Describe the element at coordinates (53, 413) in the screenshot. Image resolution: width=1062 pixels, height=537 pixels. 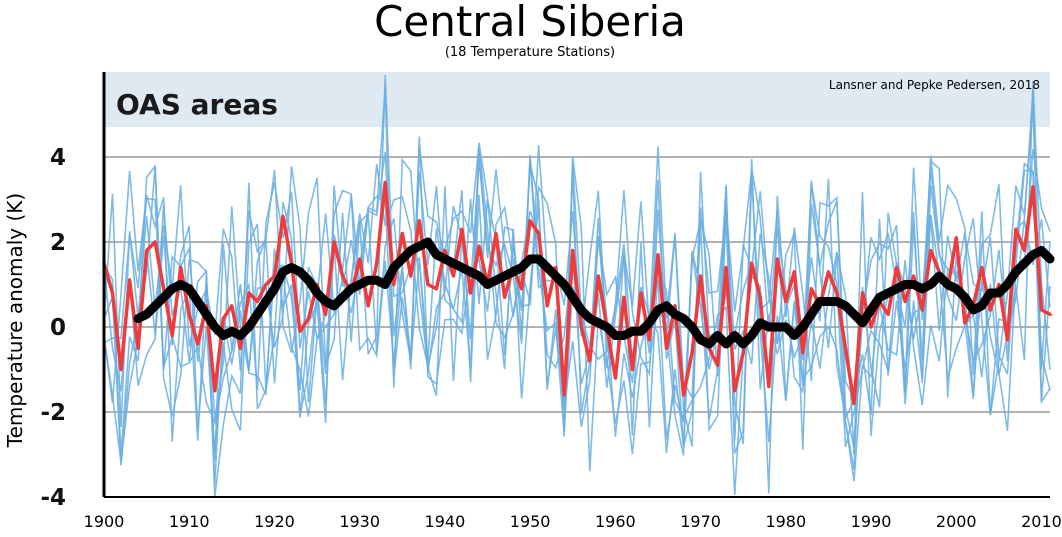
I see `y-tick-label: -2` at that location.